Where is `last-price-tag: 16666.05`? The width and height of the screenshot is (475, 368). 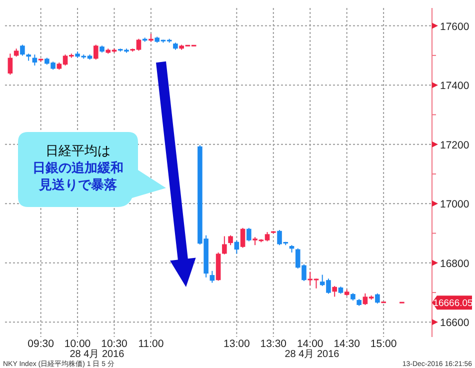
last-price-tag: 16666.05 is located at coordinates (452, 303).